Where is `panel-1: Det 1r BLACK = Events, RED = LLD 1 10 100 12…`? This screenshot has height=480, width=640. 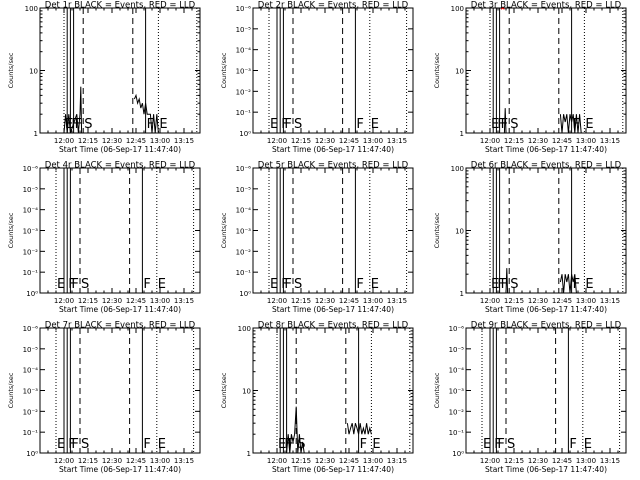 panel-1: Det 1r BLACK = Events, RED = LLD 1 10 100 12… is located at coordinates (104, 77).